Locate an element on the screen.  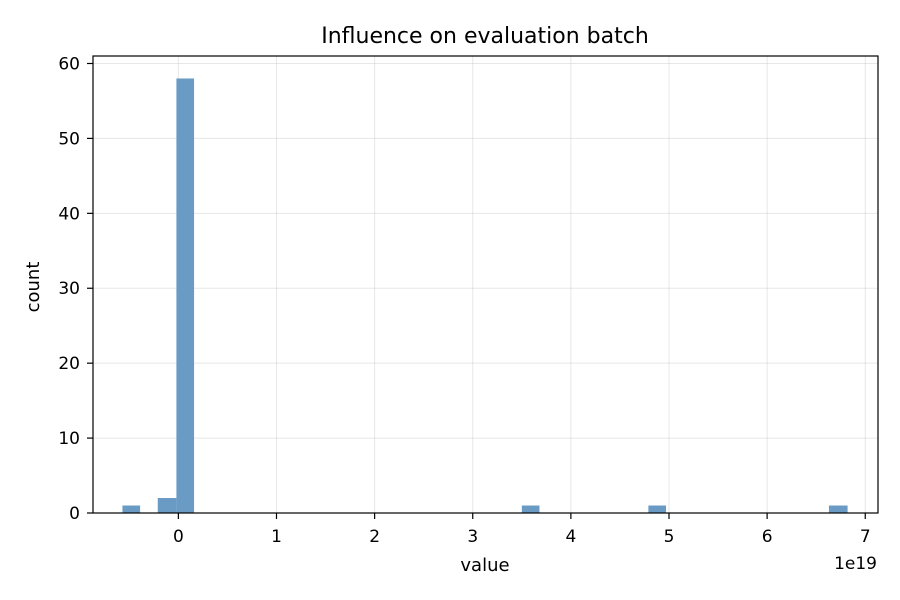
x-tick-label: 1 is located at coordinates (276, 537).